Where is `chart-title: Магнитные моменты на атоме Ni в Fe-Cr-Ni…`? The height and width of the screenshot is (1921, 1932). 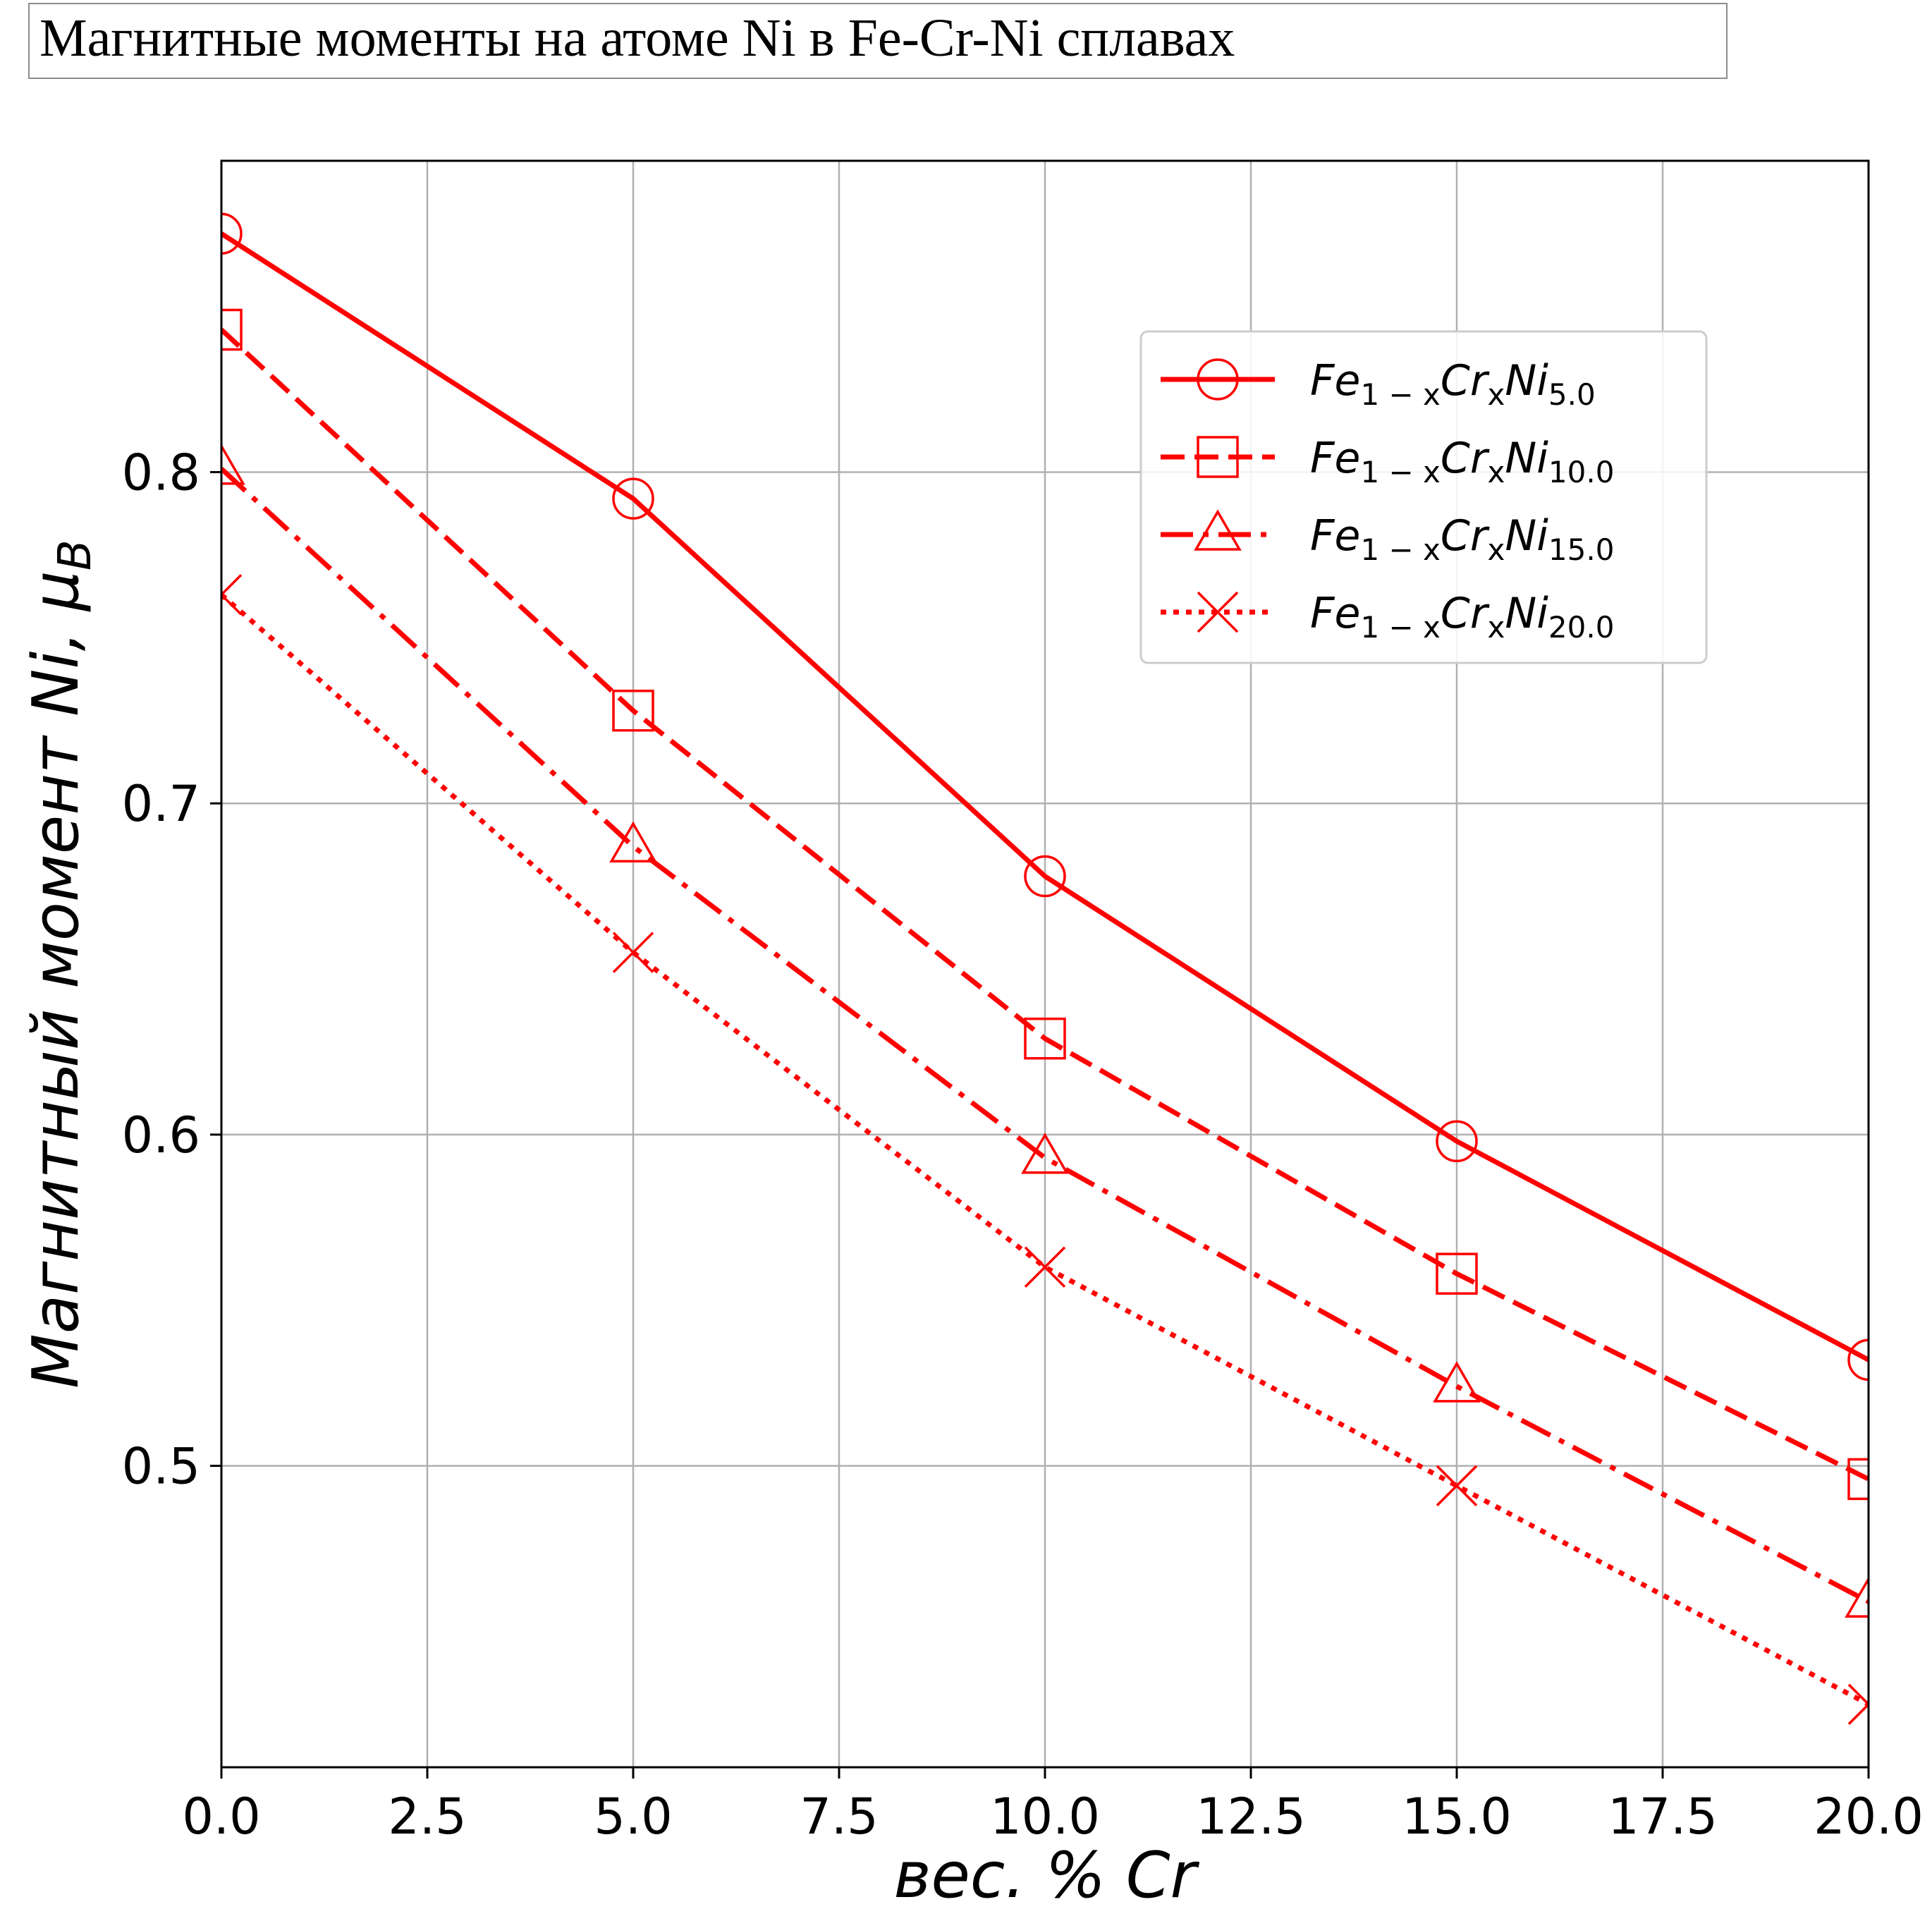
chart-title: Магнитные моменты на атоме Ni в Fe-Cr-Ni… is located at coordinates (637, 38).